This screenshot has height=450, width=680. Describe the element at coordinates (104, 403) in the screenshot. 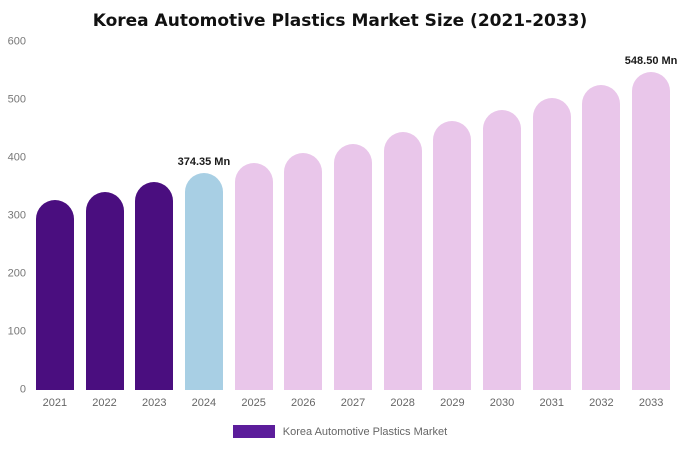

I see `x-tick-label: 2022` at that location.